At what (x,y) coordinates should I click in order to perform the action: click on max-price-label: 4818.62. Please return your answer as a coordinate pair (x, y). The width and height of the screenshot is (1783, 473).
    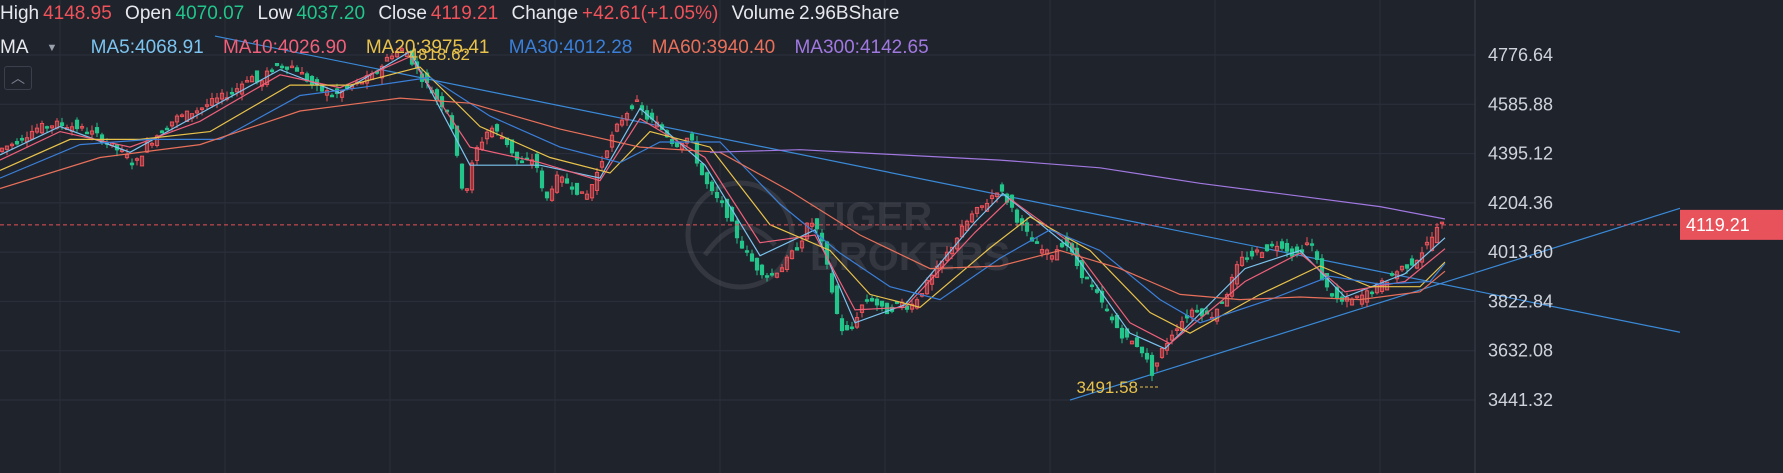
    Looking at the image, I should click on (439, 54).